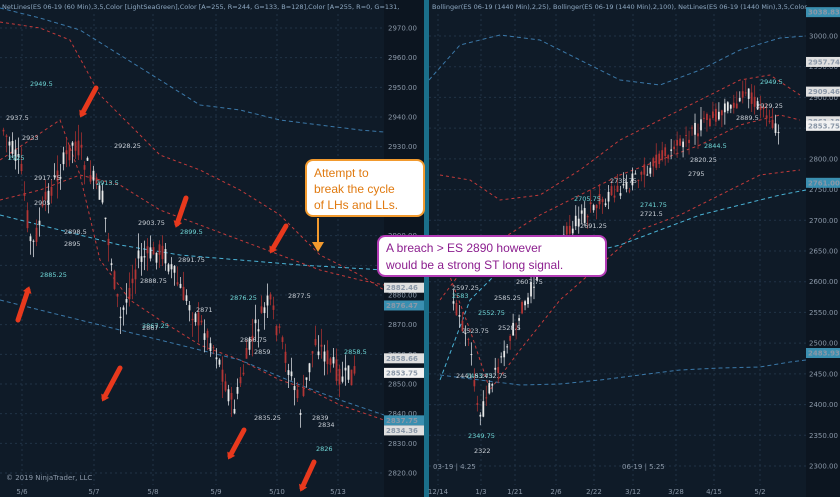 This screenshot has height=497, width=840. What do you see at coordinates (404, 372) in the screenshot?
I see `price-tag-box` at bounding box center [404, 372].